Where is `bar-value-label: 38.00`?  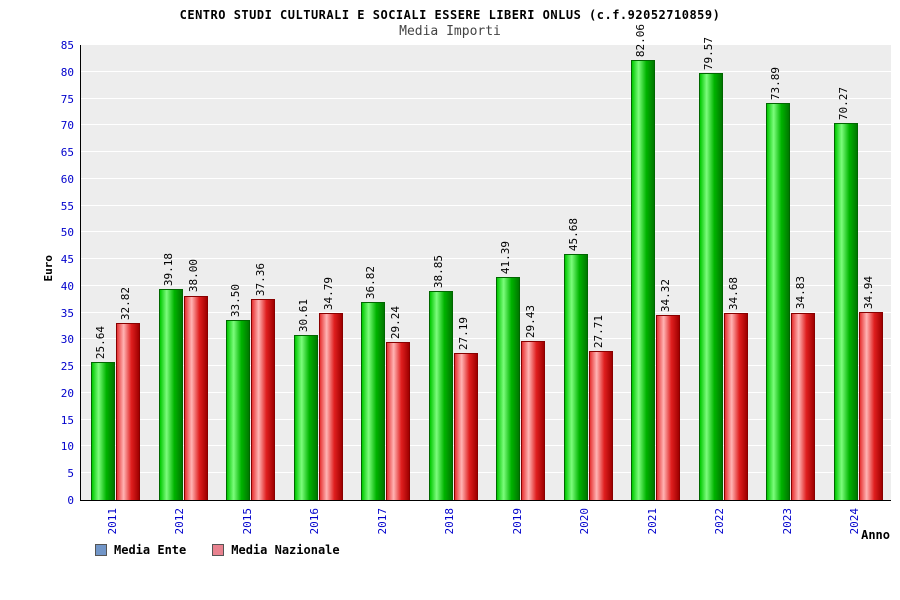
bar-value-label: 38.00 is located at coordinates (193, 276).